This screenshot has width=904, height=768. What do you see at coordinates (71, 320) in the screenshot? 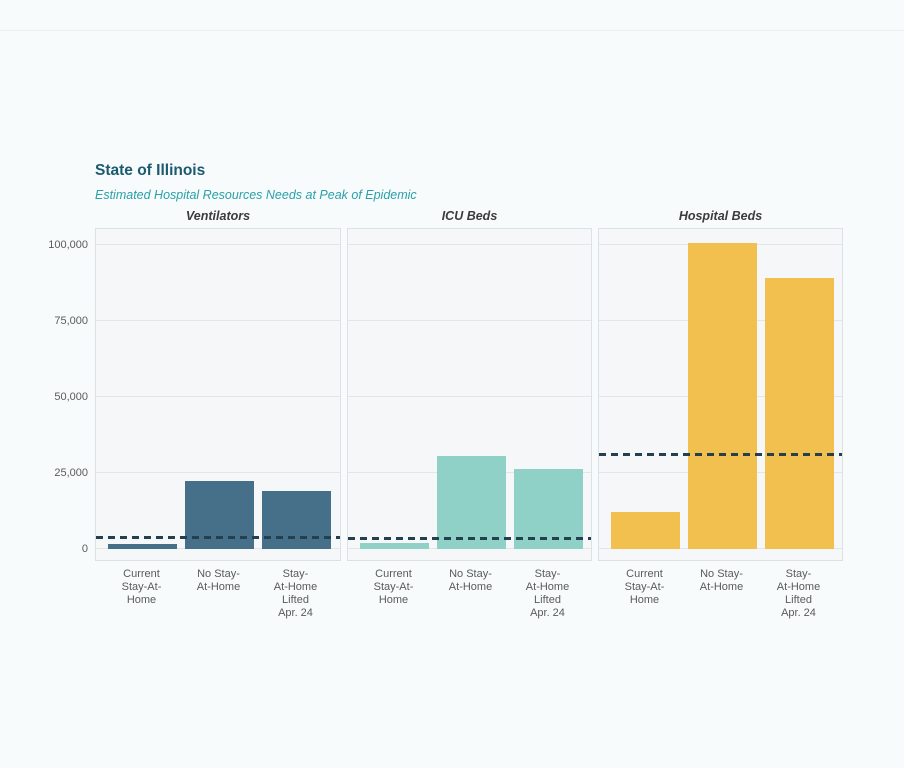
I see `y-axis-tick-label: 75,000` at bounding box center [71, 320].